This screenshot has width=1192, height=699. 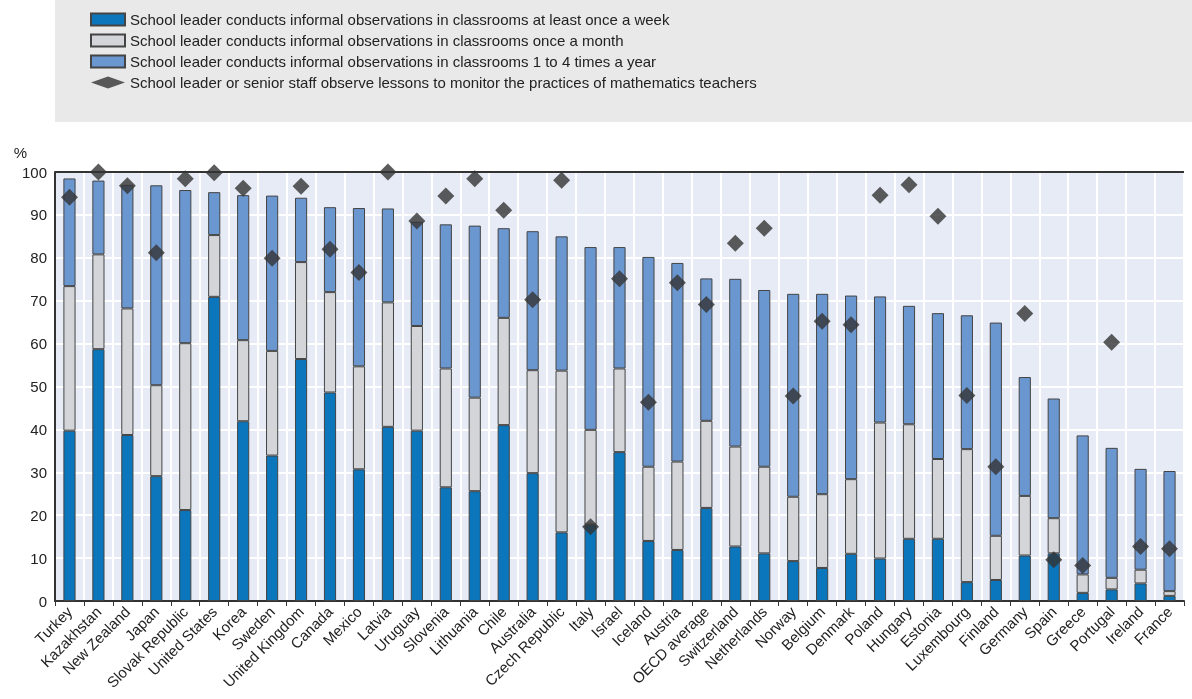 What do you see at coordinates (38, 344) in the screenshot?
I see `y-tick-label: 60` at bounding box center [38, 344].